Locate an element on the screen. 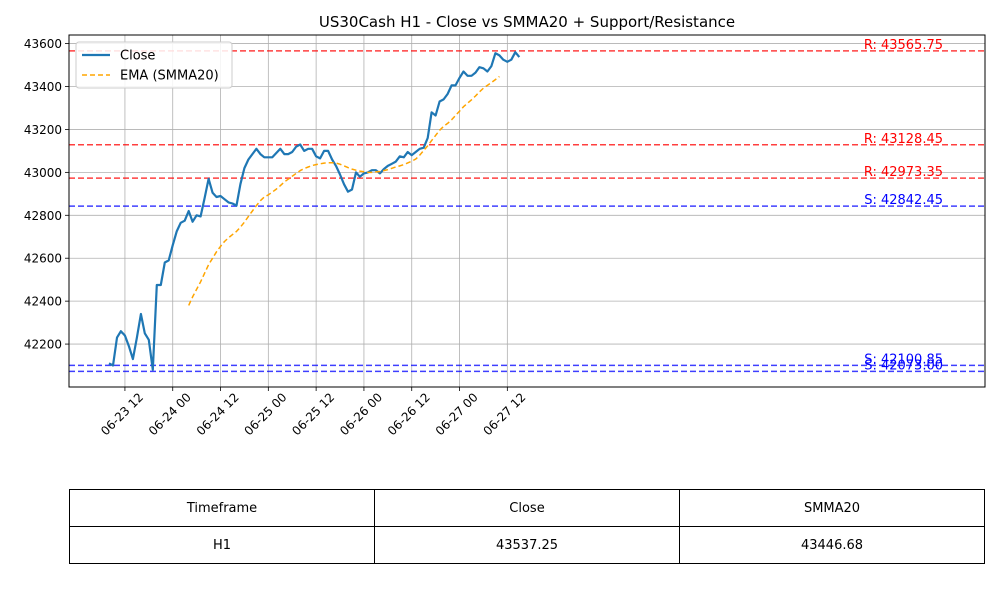 The width and height of the screenshot is (1000, 600). y-tick-label: 42800 is located at coordinates (43, 216).